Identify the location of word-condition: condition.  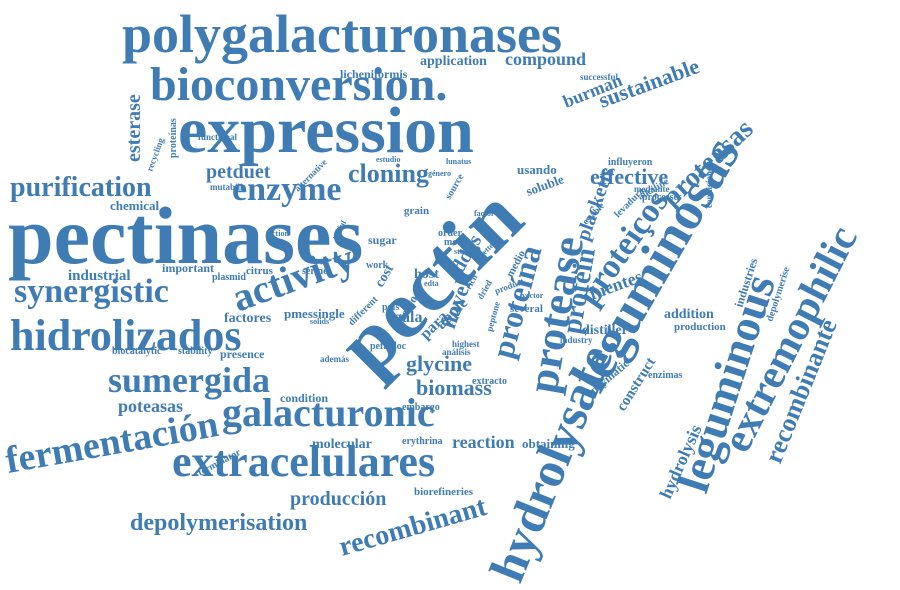
(304, 398).